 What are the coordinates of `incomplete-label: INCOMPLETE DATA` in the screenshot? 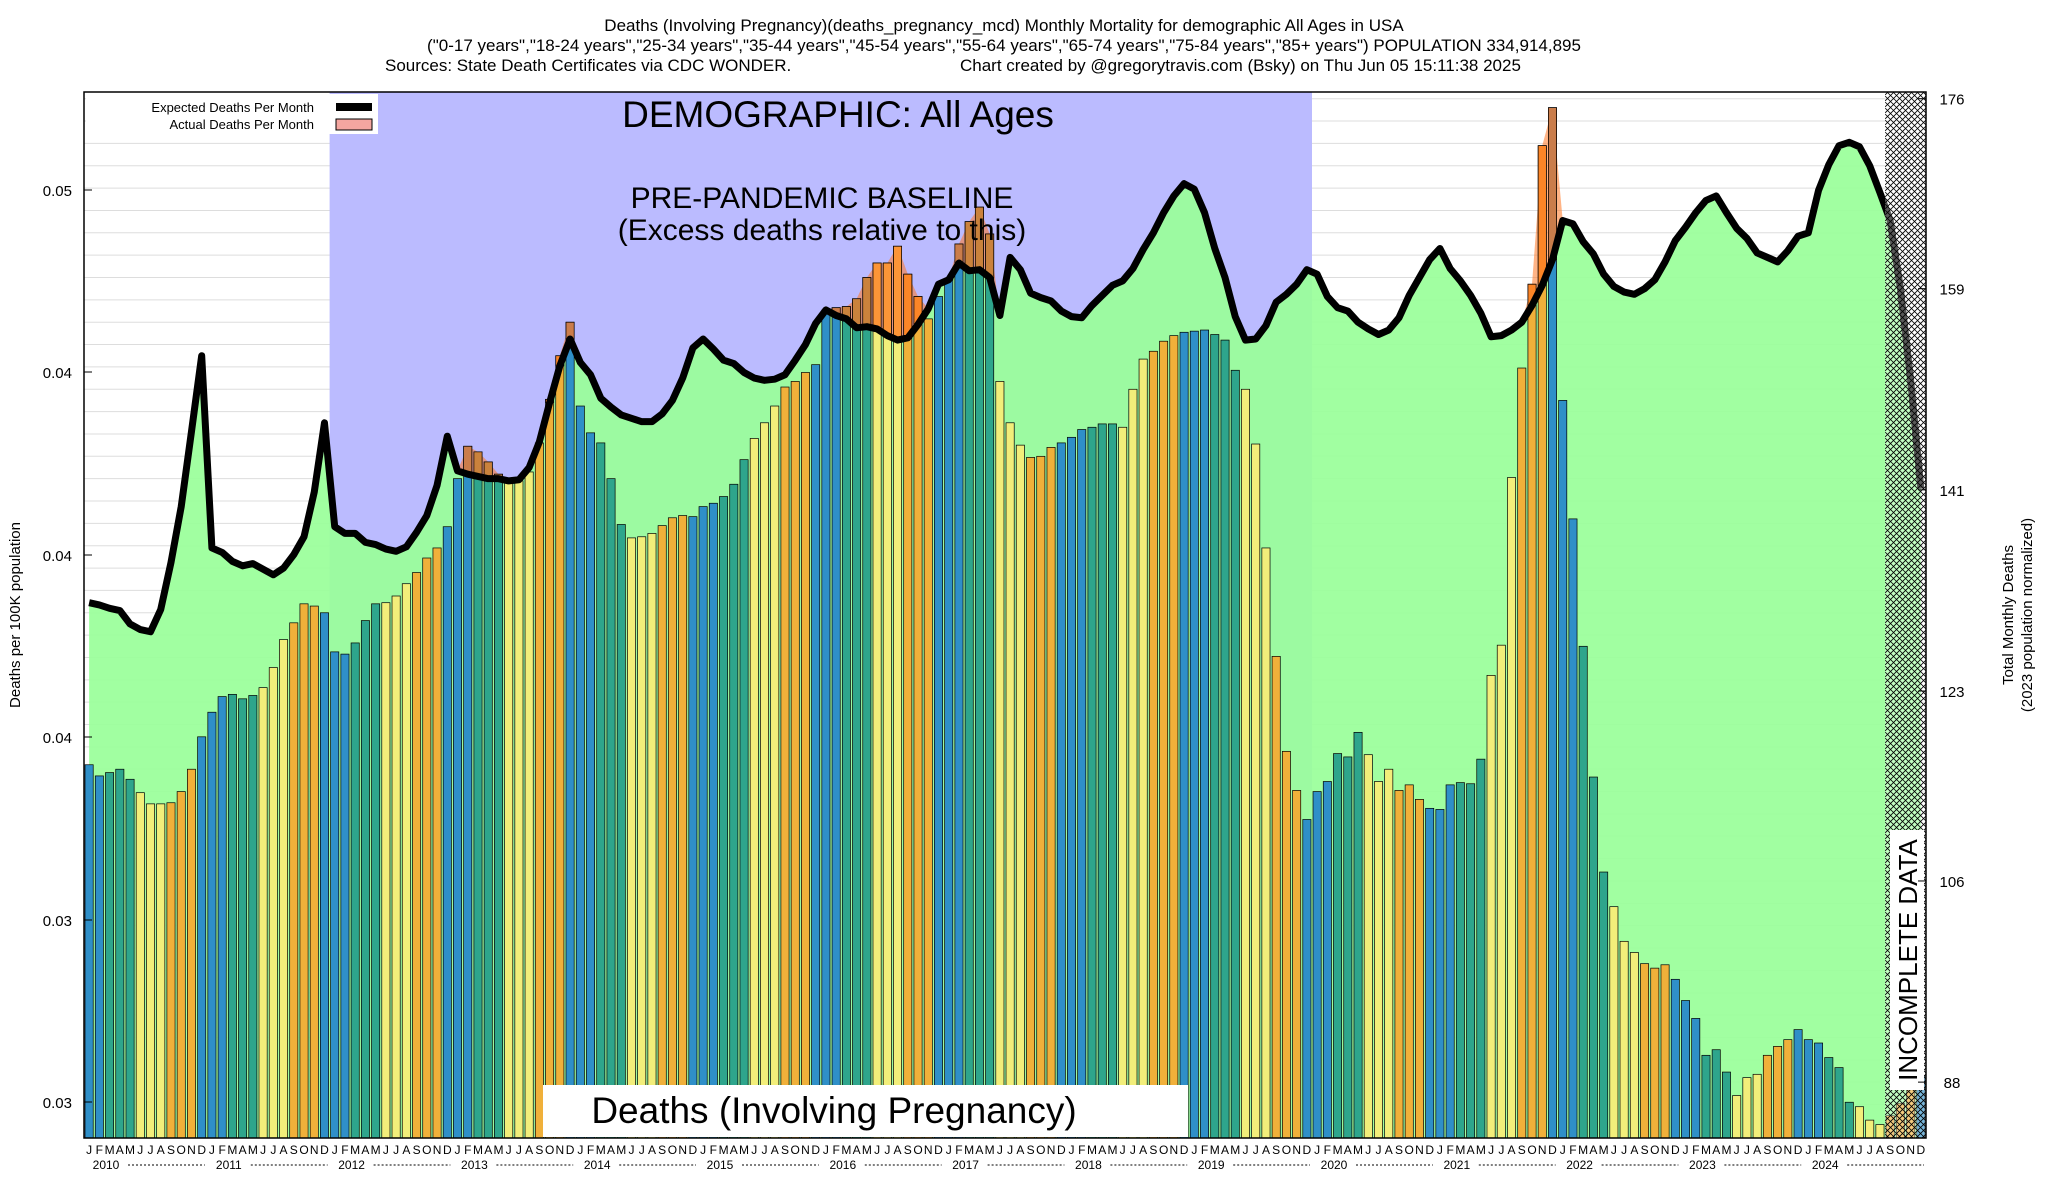 It's located at (1908, 959).